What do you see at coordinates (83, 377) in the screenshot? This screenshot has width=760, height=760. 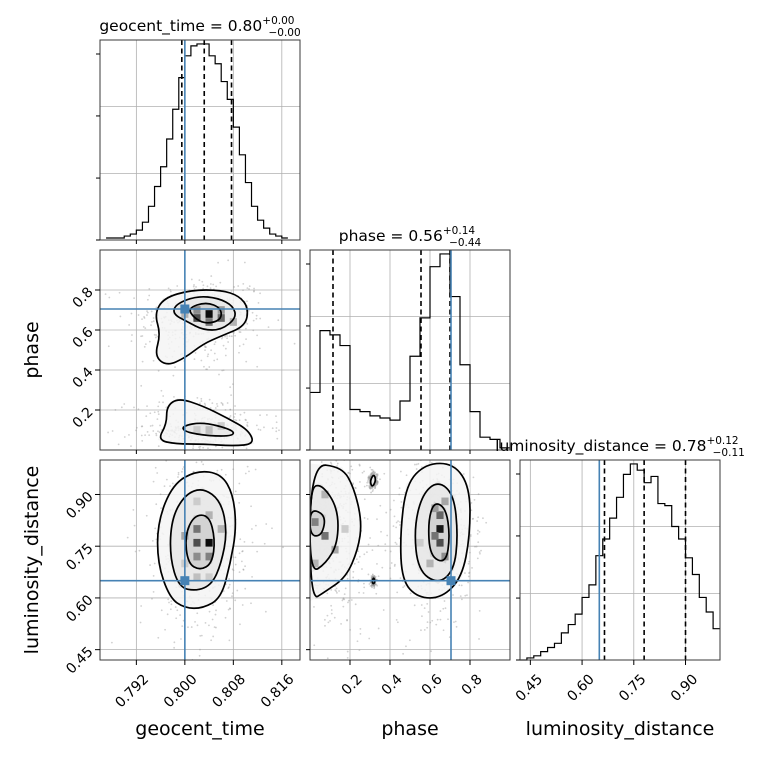 I see `y-tick-label: 0.4` at bounding box center [83, 377].